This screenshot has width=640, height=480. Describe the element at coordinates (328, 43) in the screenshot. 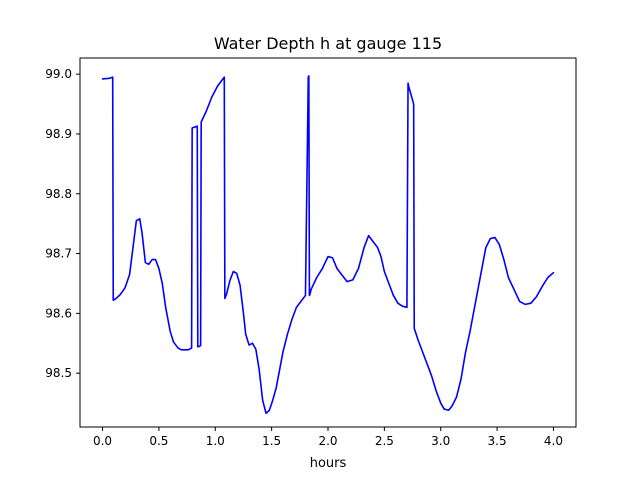

I see `chart-title: Water Depth h at gauge 115` at that location.